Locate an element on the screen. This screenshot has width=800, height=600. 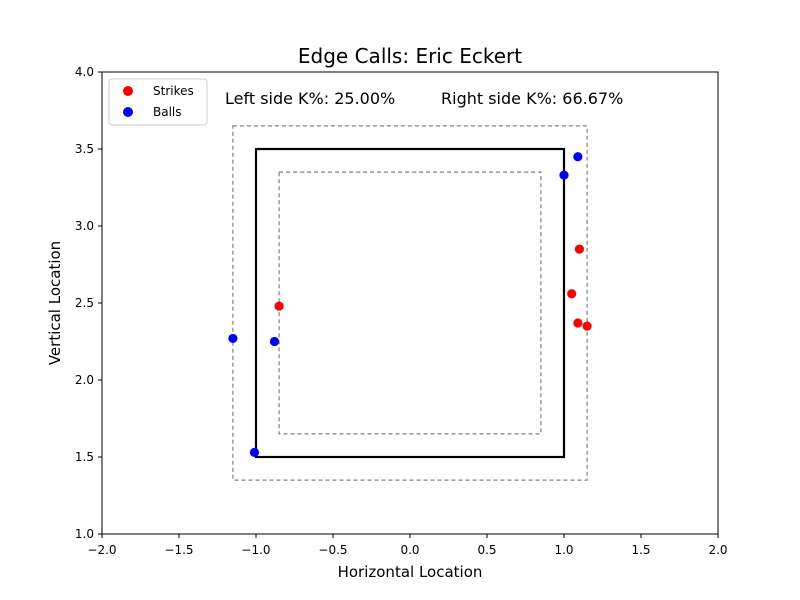
chart-title: Edge Calls: Eric Eckert is located at coordinates (410, 56).